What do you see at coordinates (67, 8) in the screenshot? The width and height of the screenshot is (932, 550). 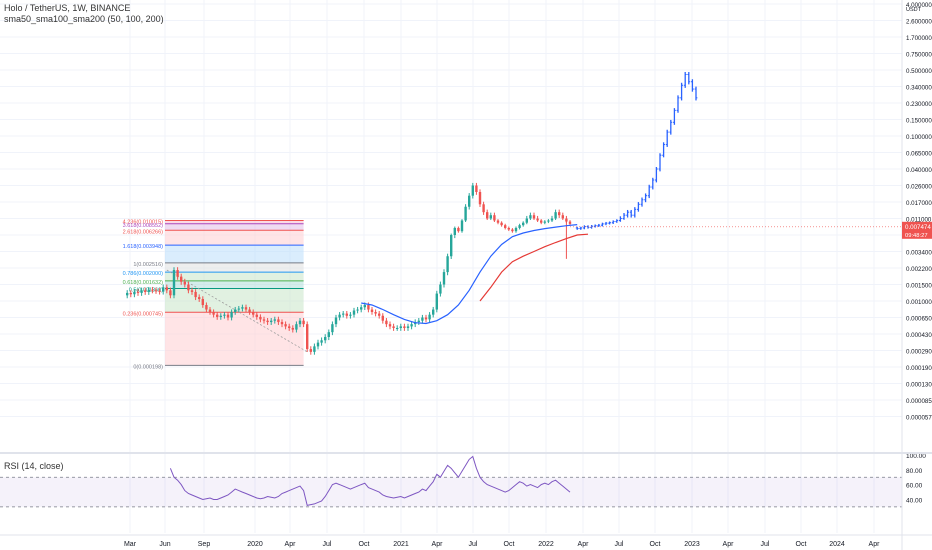 I see `chart-title: Holo / TetherUS, 1W, BINANCE` at bounding box center [67, 8].